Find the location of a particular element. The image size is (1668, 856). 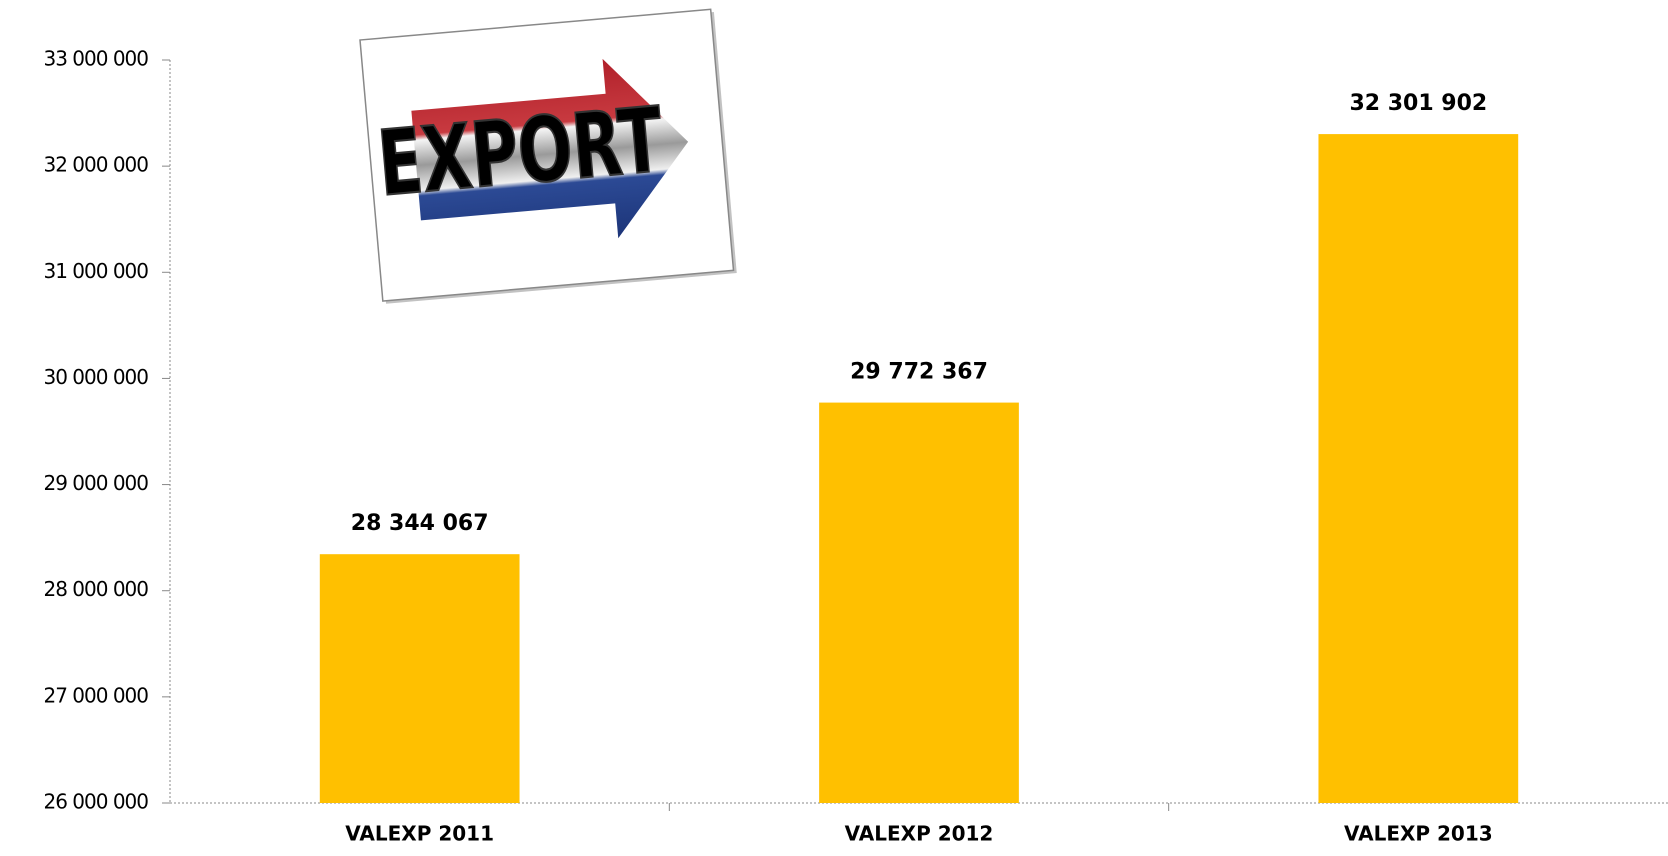

value-label: 29 772 367 is located at coordinates (919, 372).